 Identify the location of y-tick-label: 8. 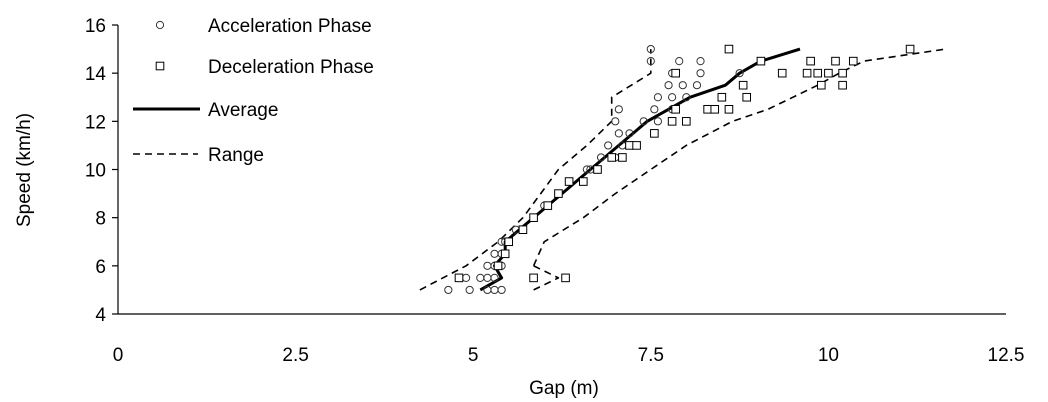
(100, 219).